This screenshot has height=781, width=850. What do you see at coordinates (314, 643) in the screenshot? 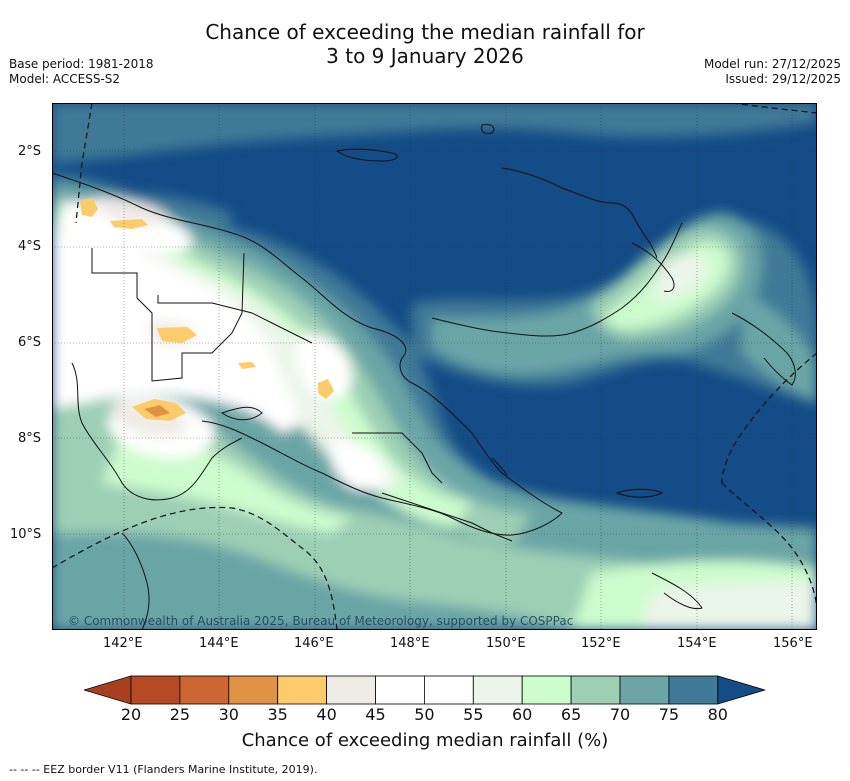
I see `lon-label-146e: 146°E` at bounding box center [314, 643].